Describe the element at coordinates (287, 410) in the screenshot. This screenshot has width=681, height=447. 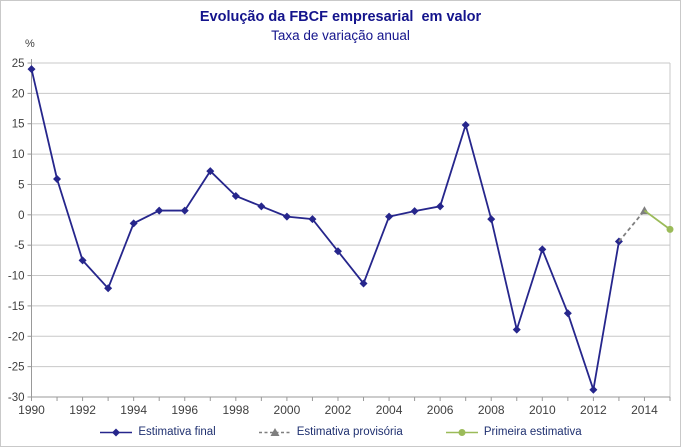
I see `x-tick-label: 2000` at that location.